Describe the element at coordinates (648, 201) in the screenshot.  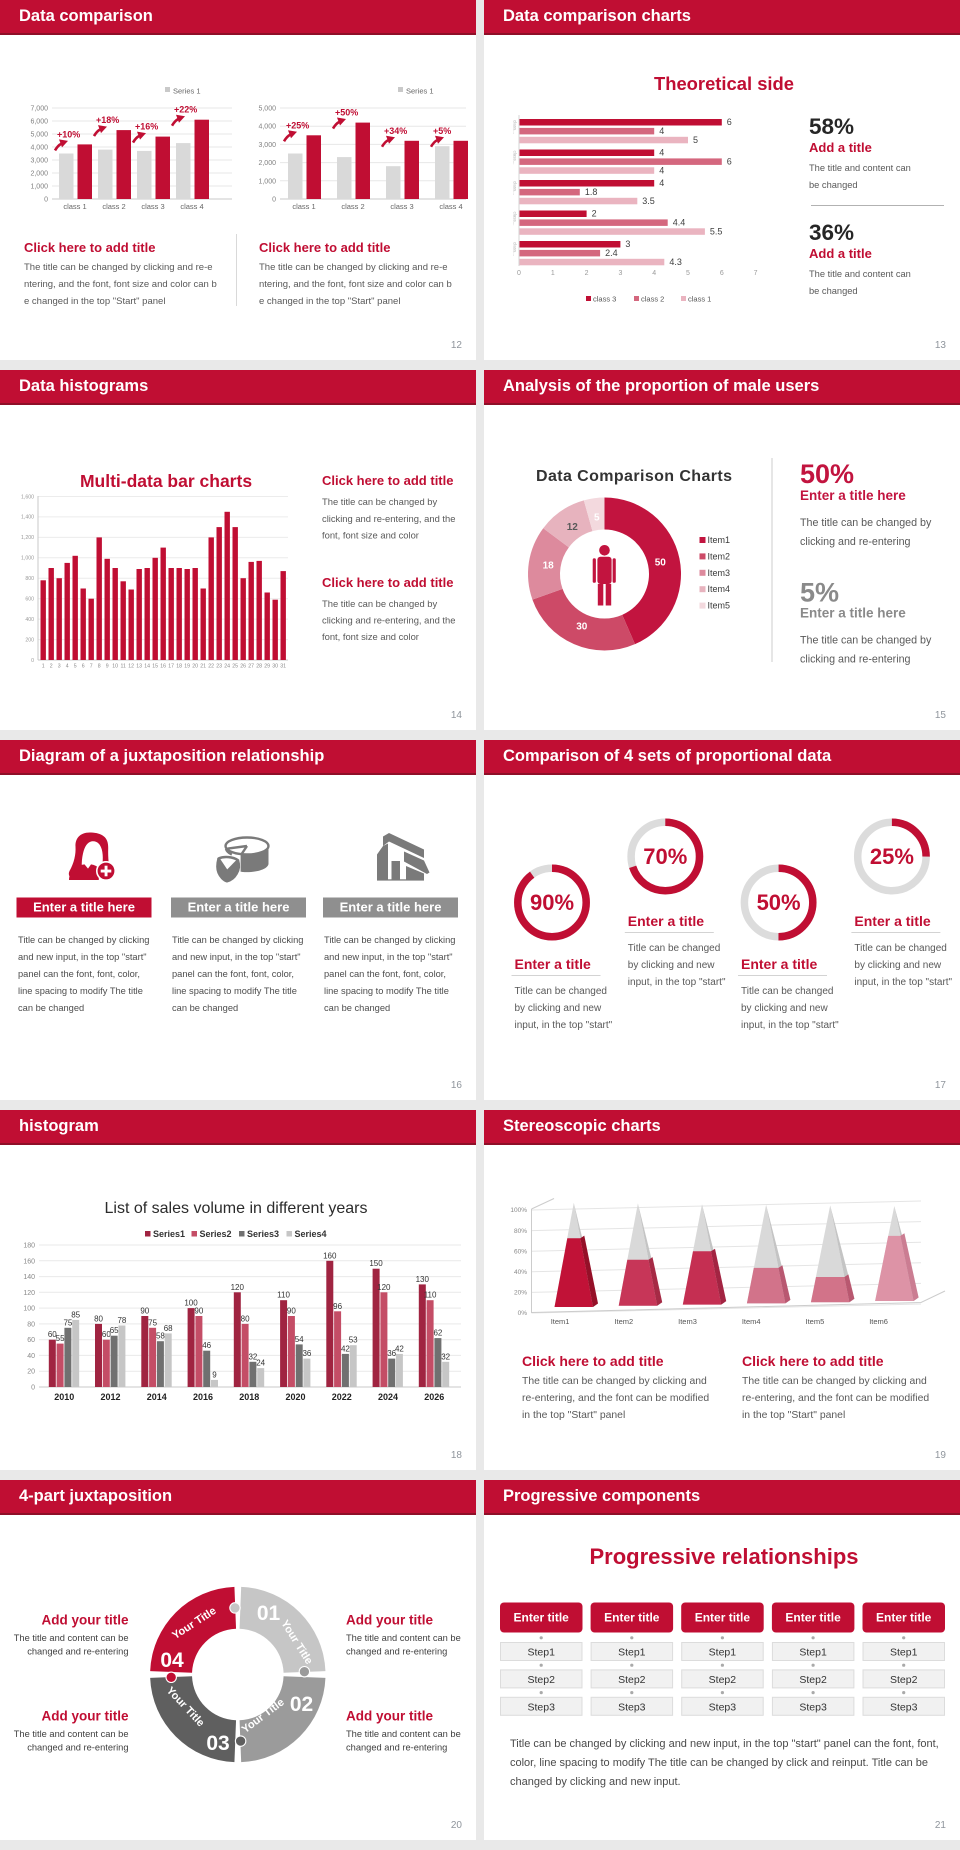
I see `svg-text: 3.5` at that location.